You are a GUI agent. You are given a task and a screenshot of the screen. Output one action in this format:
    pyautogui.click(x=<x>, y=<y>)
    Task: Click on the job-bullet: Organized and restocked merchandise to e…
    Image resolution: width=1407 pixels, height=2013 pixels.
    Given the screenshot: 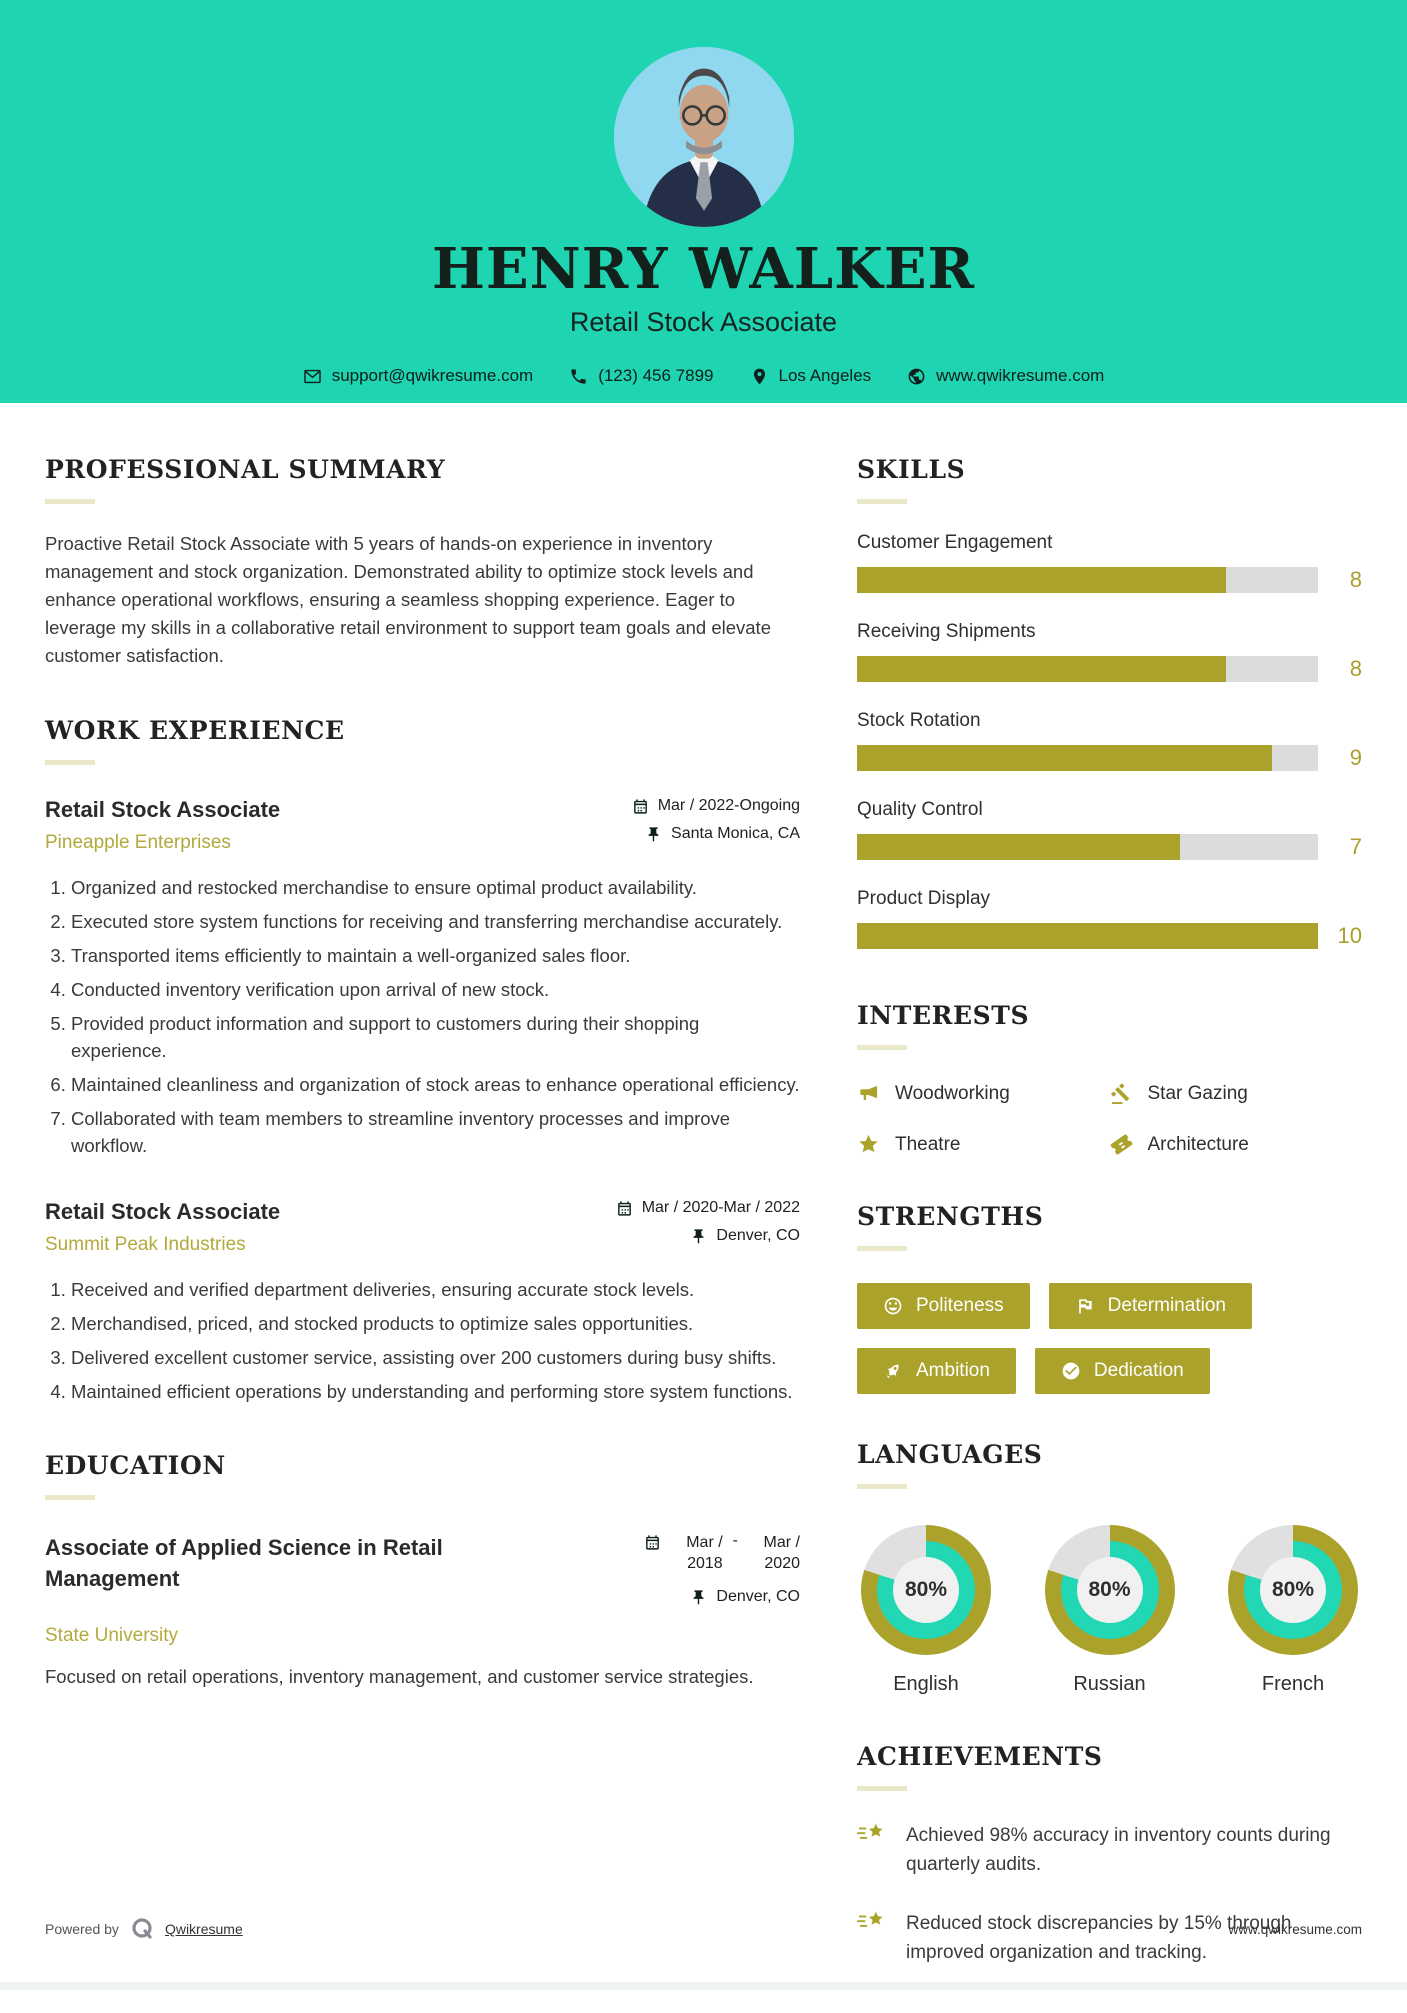 What is the action you would take?
    pyautogui.click(x=435, y=887)
    